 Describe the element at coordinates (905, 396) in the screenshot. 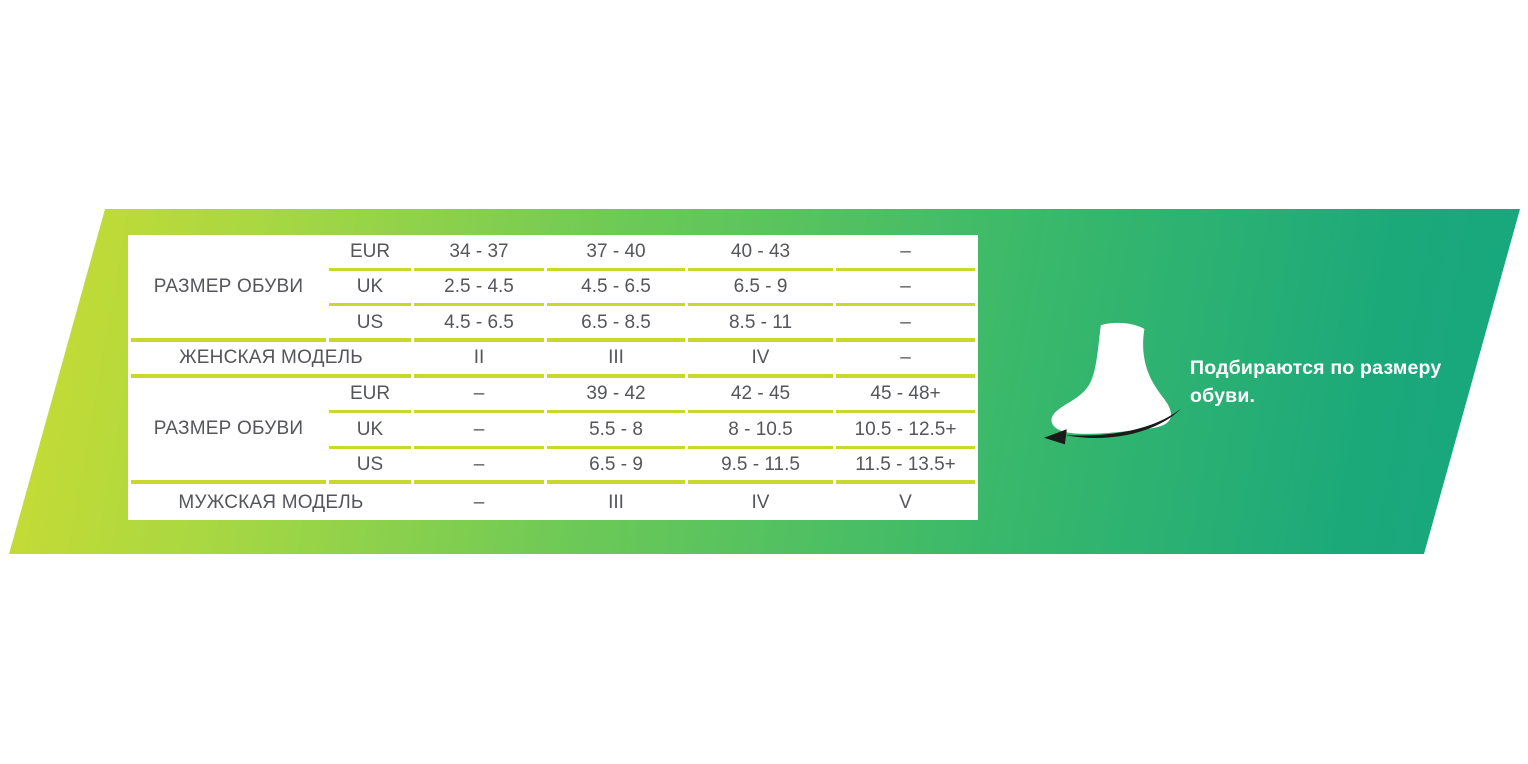

I see `value-cell: 45 - 48+` at that location.